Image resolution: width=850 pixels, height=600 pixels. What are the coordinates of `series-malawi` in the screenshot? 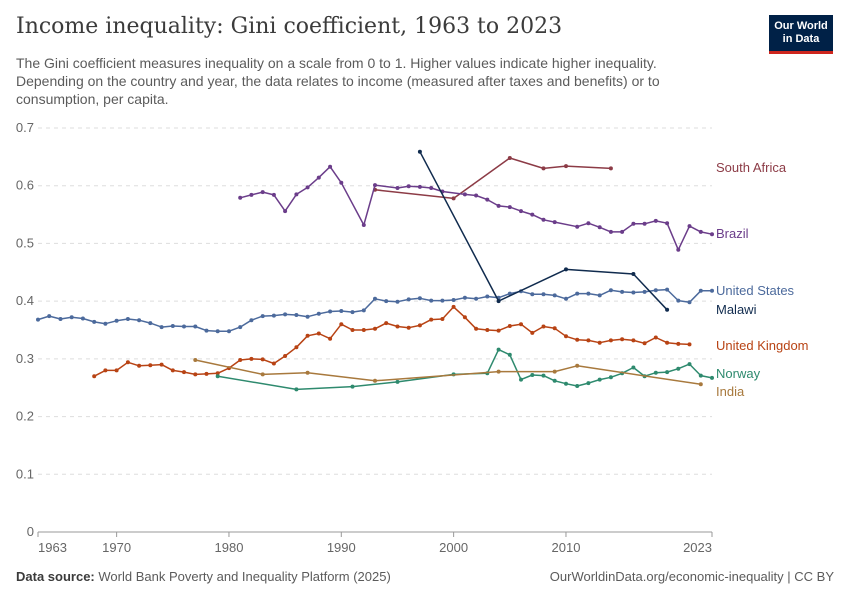 It's located at (543, 230).